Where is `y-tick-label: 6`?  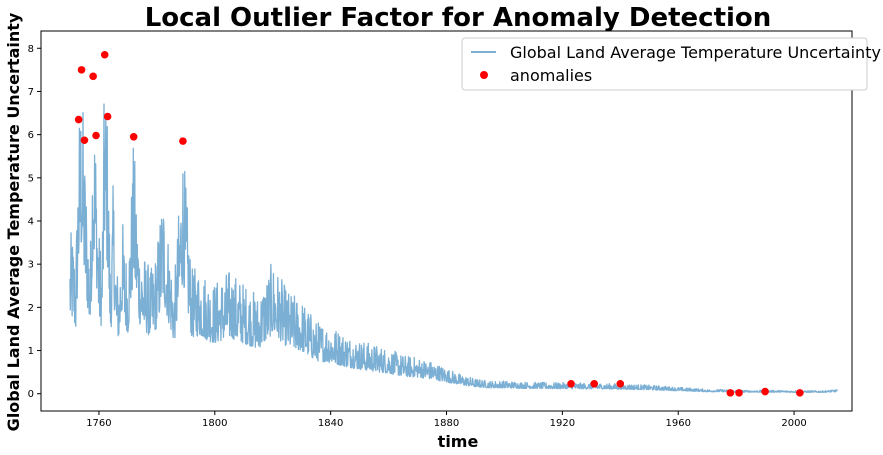 y-tick-label: 6 is located at coordinates (31, 135).